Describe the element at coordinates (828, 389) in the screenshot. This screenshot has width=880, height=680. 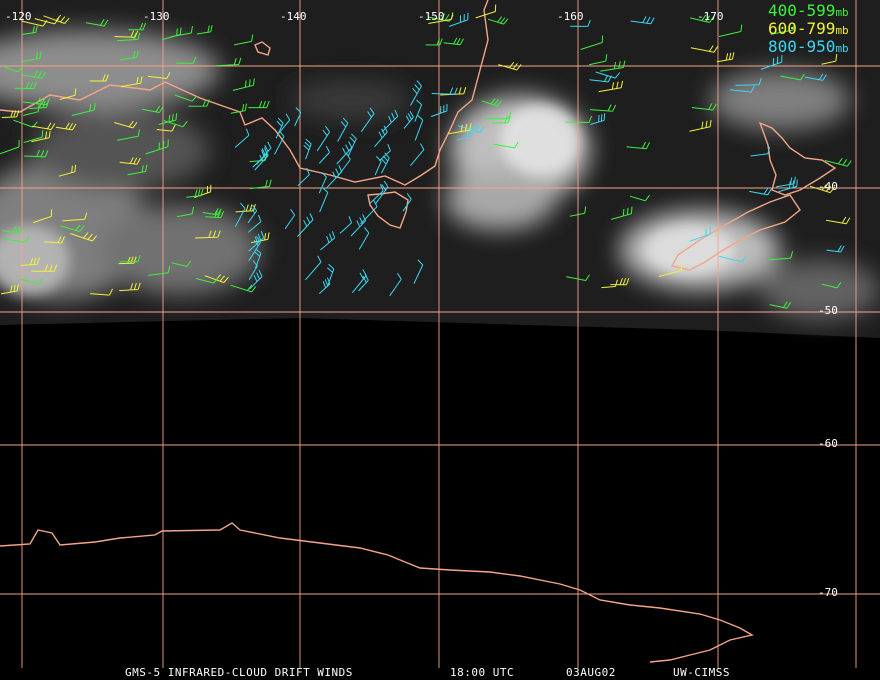
I see `latitude-labels: -40 -50 -60 -70` at that location.